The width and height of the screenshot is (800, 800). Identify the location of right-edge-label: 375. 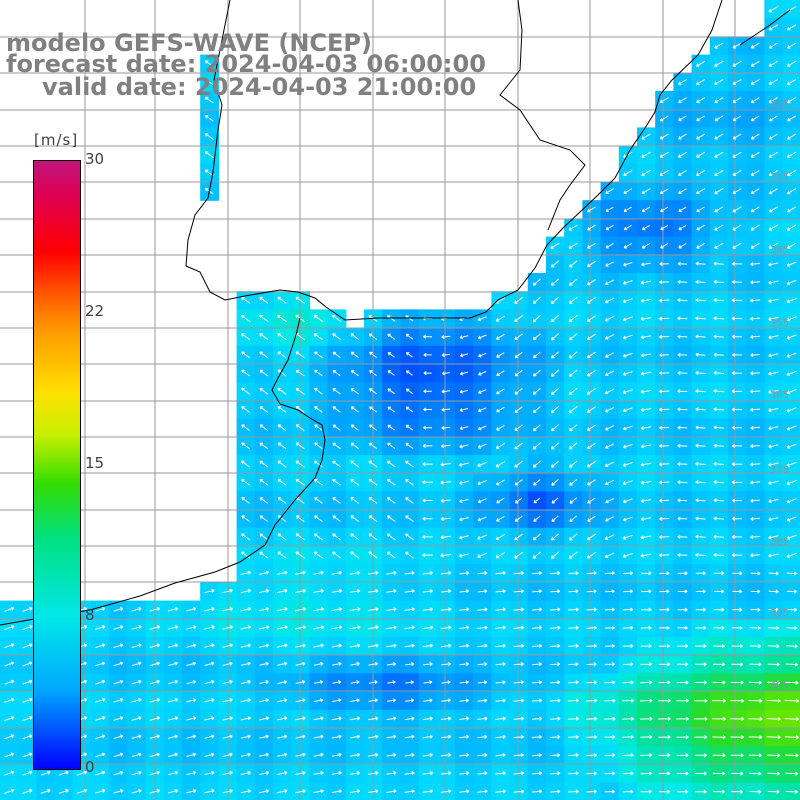
(780, 470).